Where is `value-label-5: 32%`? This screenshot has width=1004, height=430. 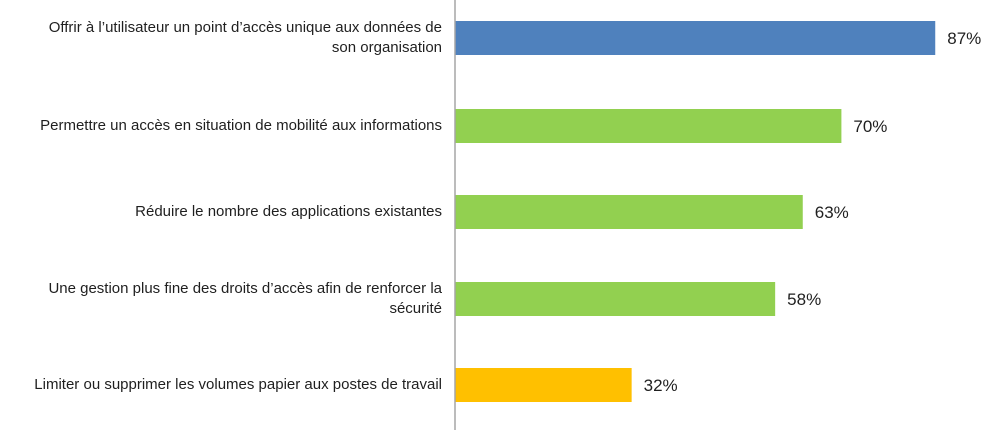
value-label-5: 32% is located at coordinates (661, 385).